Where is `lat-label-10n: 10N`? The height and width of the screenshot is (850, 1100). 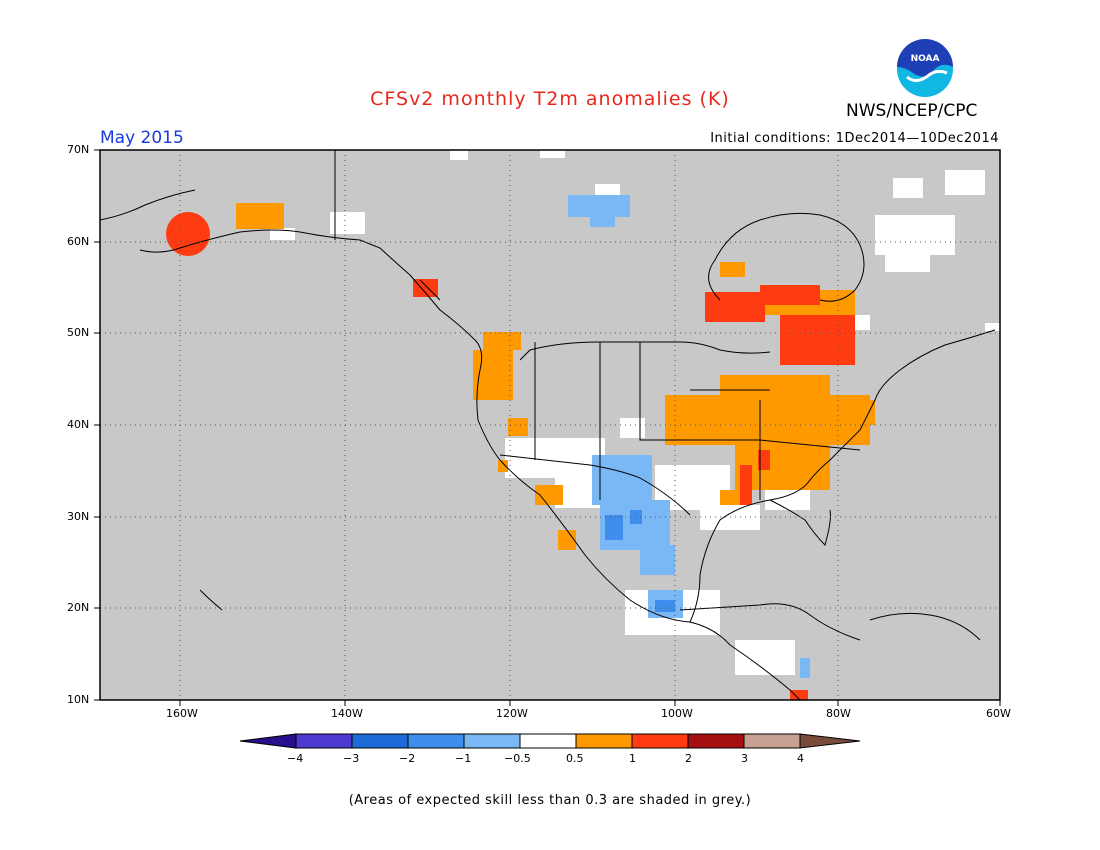 lat-label-10n: 10N is located at coordinates (78, 699).